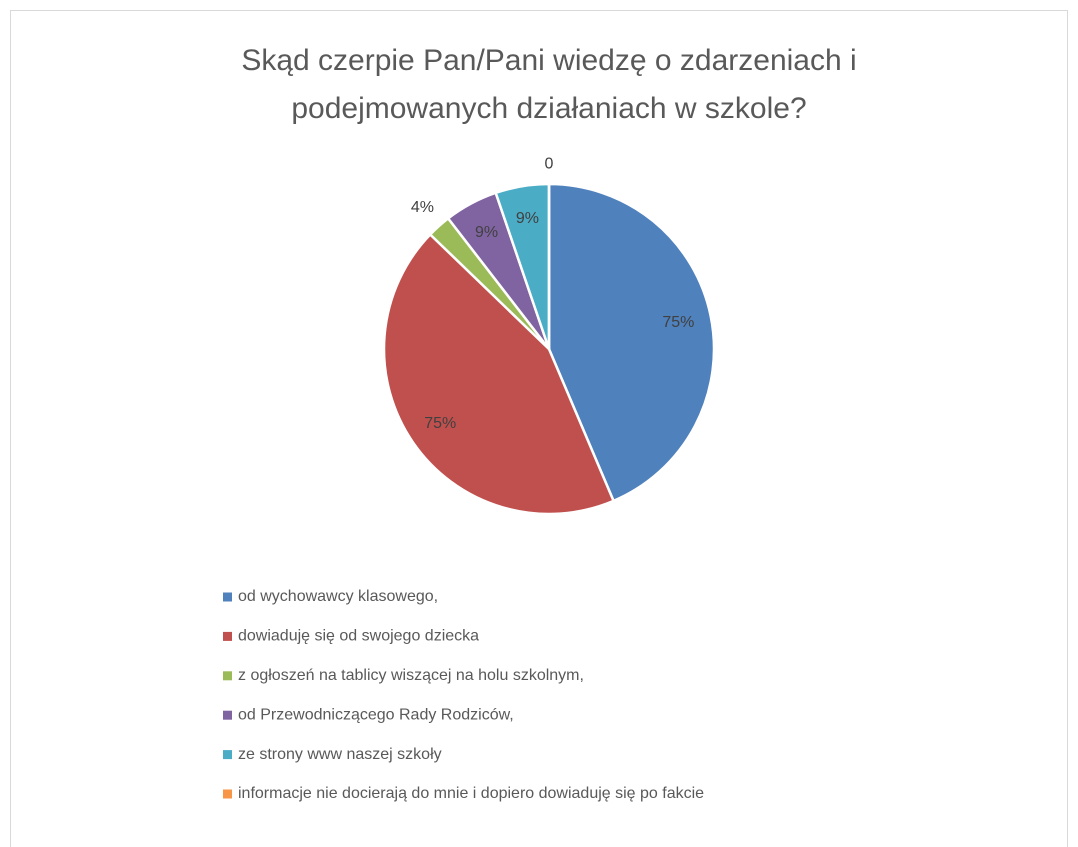 The image size is (1078, 847). What do you see at coordinates (422, 207) in the screenshot?
I see `data-label: 4%` at bounding box center [422, 207].